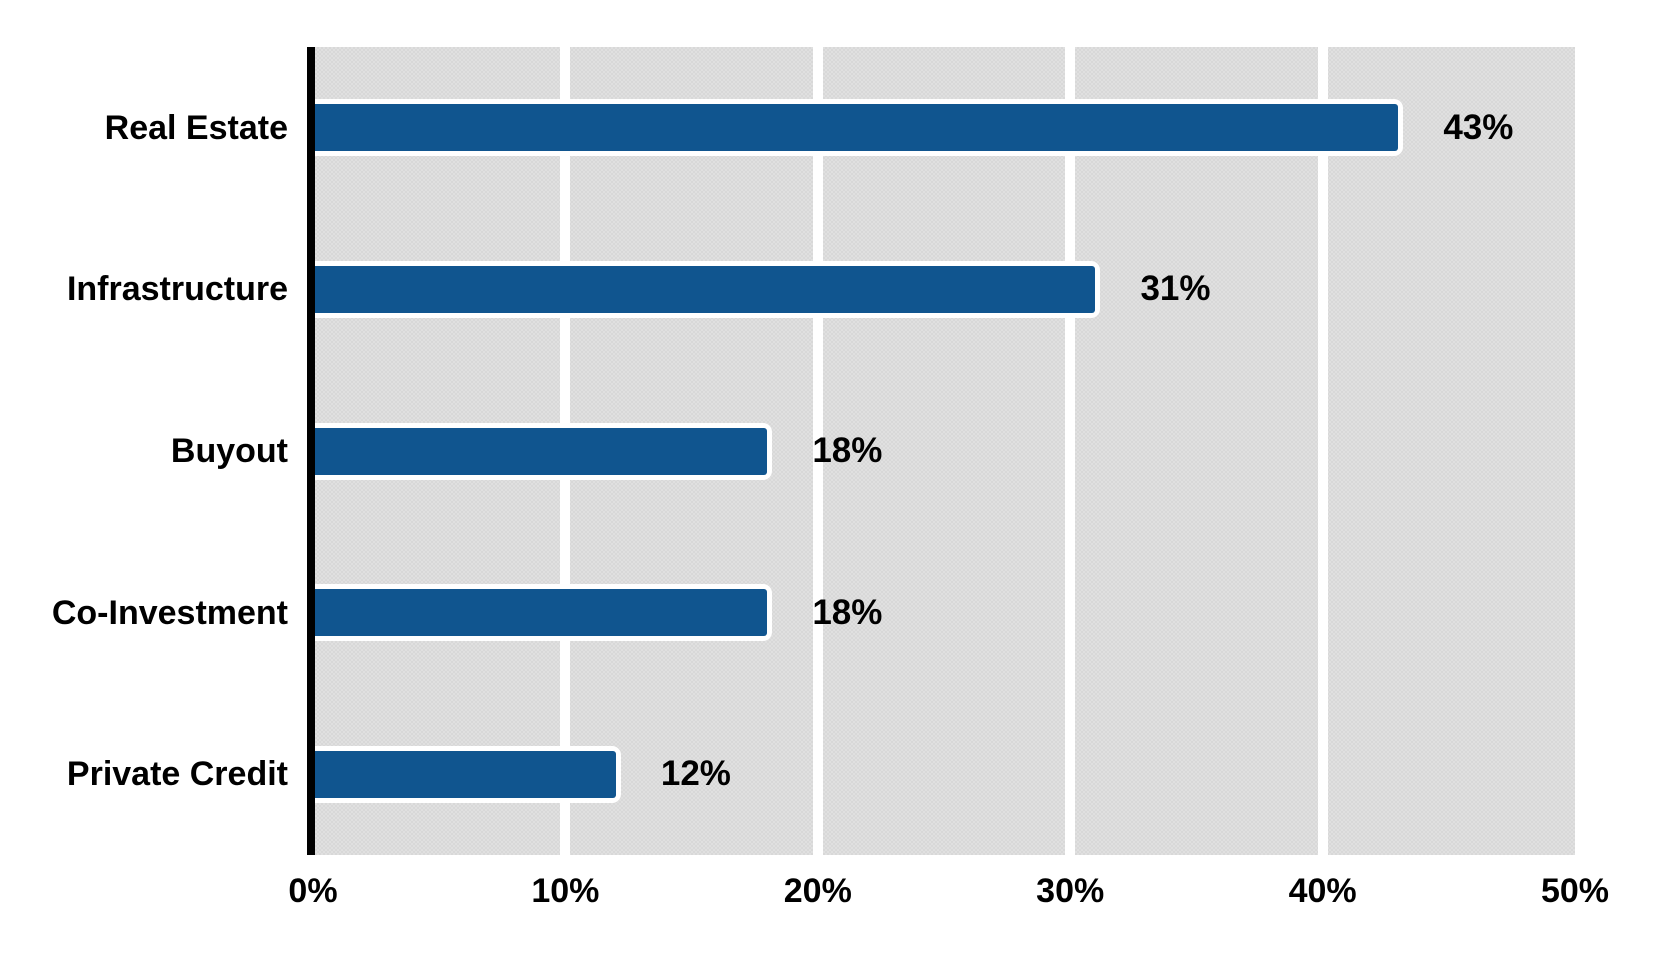  I want to click on value-label-private-credit: 12%, so click(695, 774).